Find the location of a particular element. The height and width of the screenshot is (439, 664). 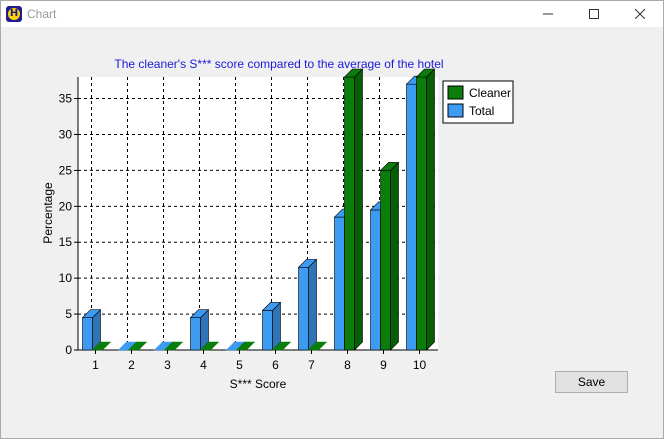

x-tick-label: 6 is located at coordinates (275, 365).